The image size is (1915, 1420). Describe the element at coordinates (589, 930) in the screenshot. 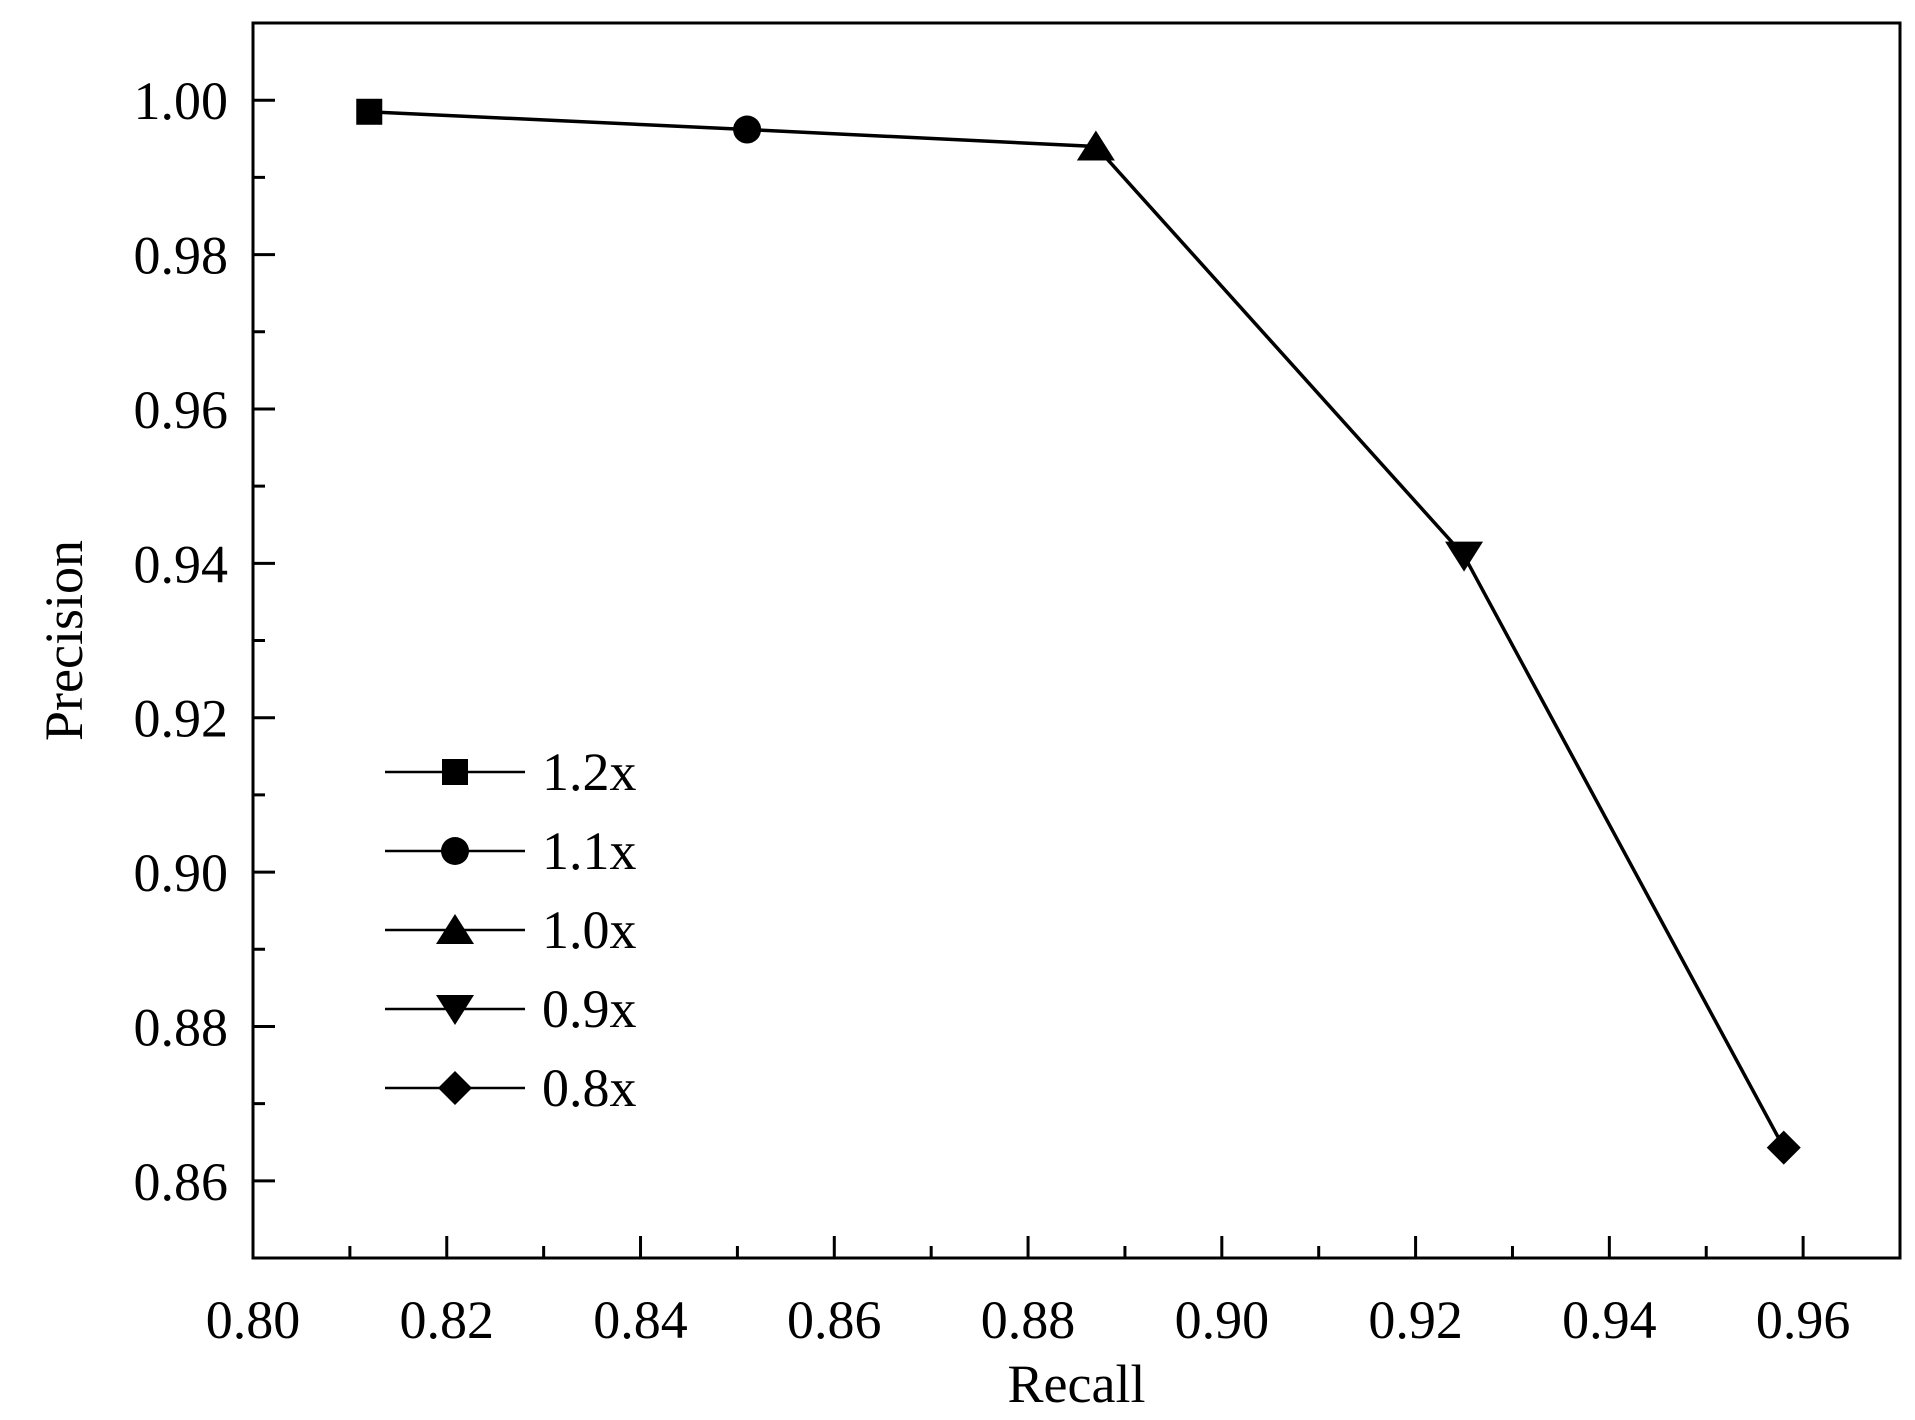

I see `legend-label: 1.0x` at that location.